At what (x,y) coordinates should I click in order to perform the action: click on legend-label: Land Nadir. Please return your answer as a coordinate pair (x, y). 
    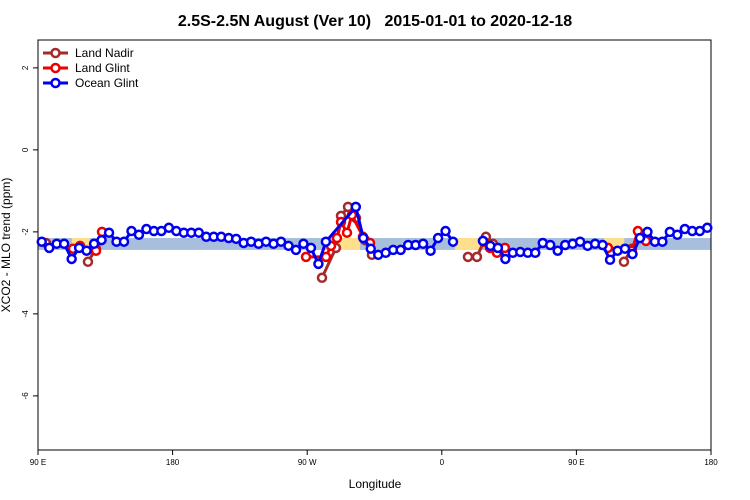
    Looking at the image, I should click on (104, 53).